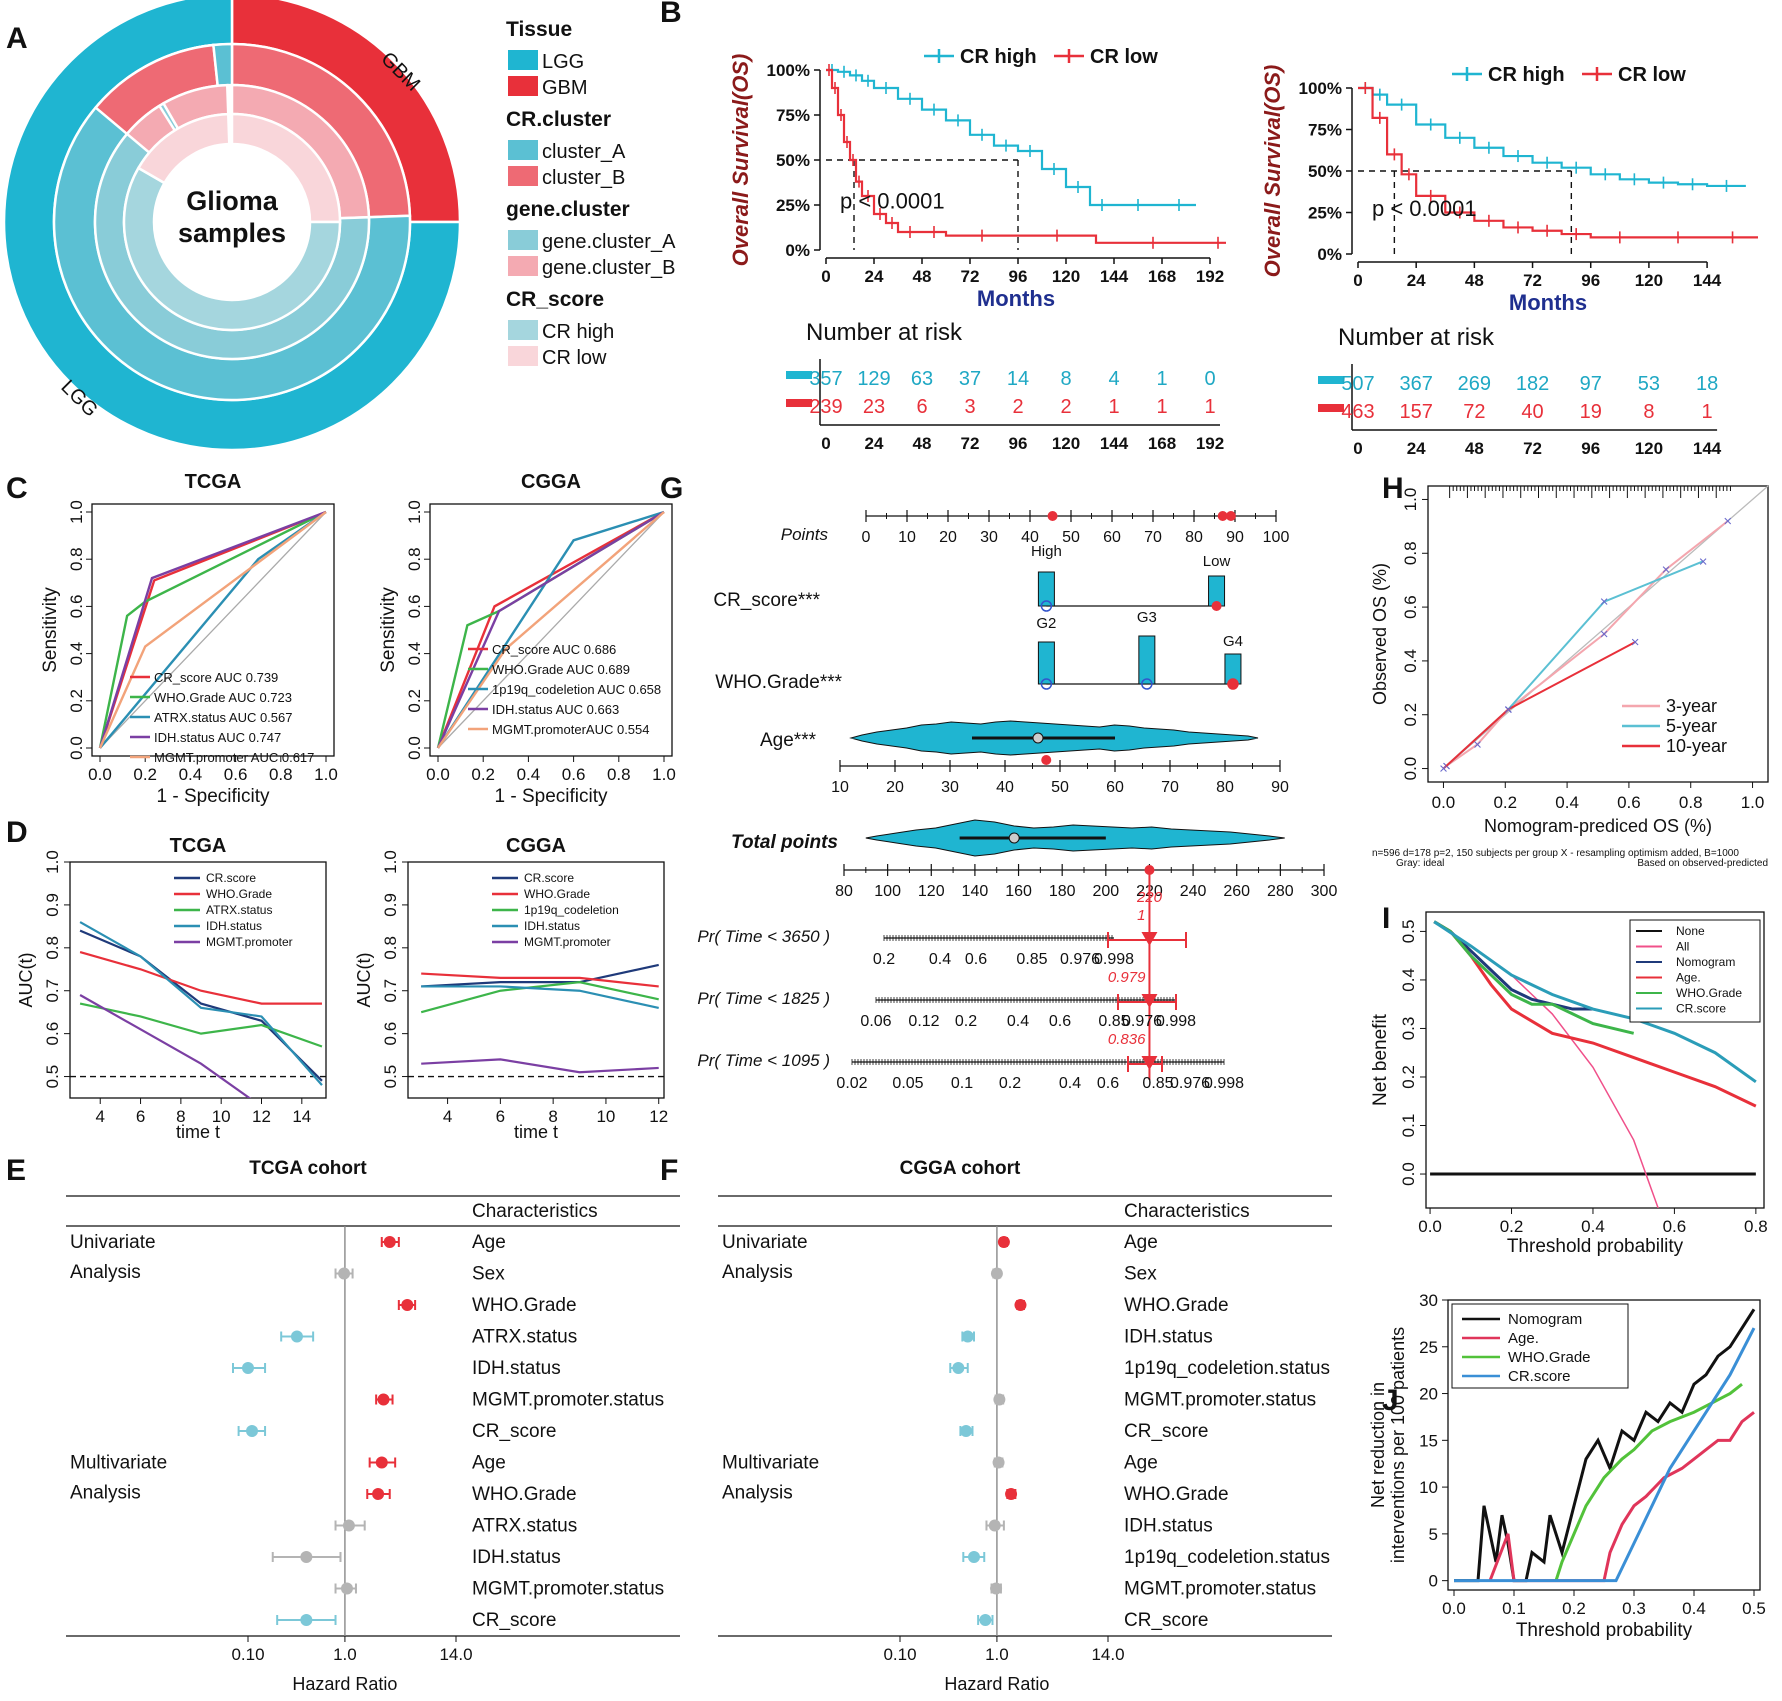 The height and width of the screenshot is (1701, 1782). I want to click on cr-marker, so click(1046, 606).